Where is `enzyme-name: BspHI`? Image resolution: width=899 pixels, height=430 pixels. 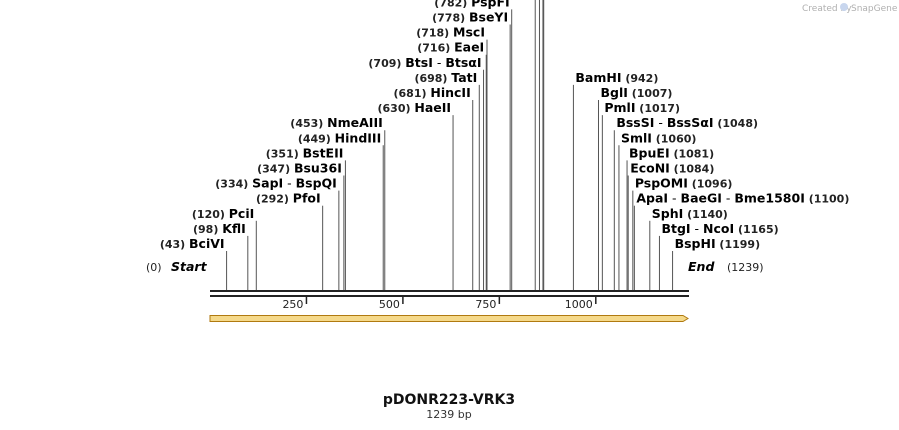
enzyme-name: BspHI is located at coordinates (695, 243).